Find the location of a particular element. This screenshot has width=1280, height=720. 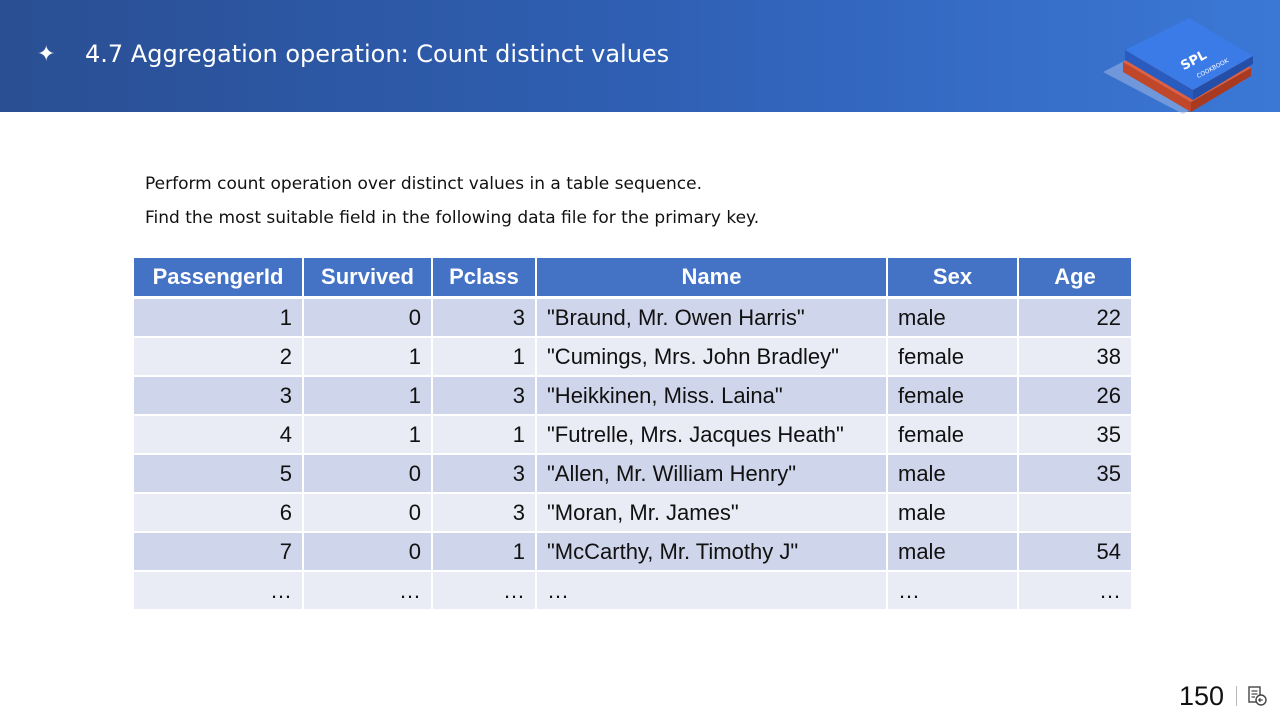

cell-name: "Cumings, Mrs. John Bradley" is located at coordinates (712, 357).